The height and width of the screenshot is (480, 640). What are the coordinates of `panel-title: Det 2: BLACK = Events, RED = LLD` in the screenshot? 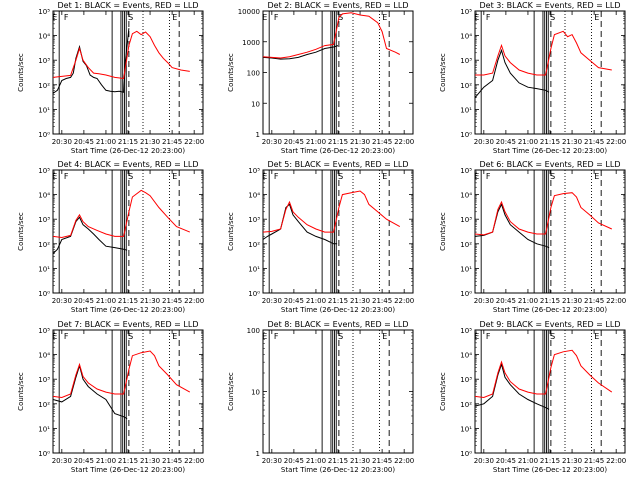 It's located at (338, 5).